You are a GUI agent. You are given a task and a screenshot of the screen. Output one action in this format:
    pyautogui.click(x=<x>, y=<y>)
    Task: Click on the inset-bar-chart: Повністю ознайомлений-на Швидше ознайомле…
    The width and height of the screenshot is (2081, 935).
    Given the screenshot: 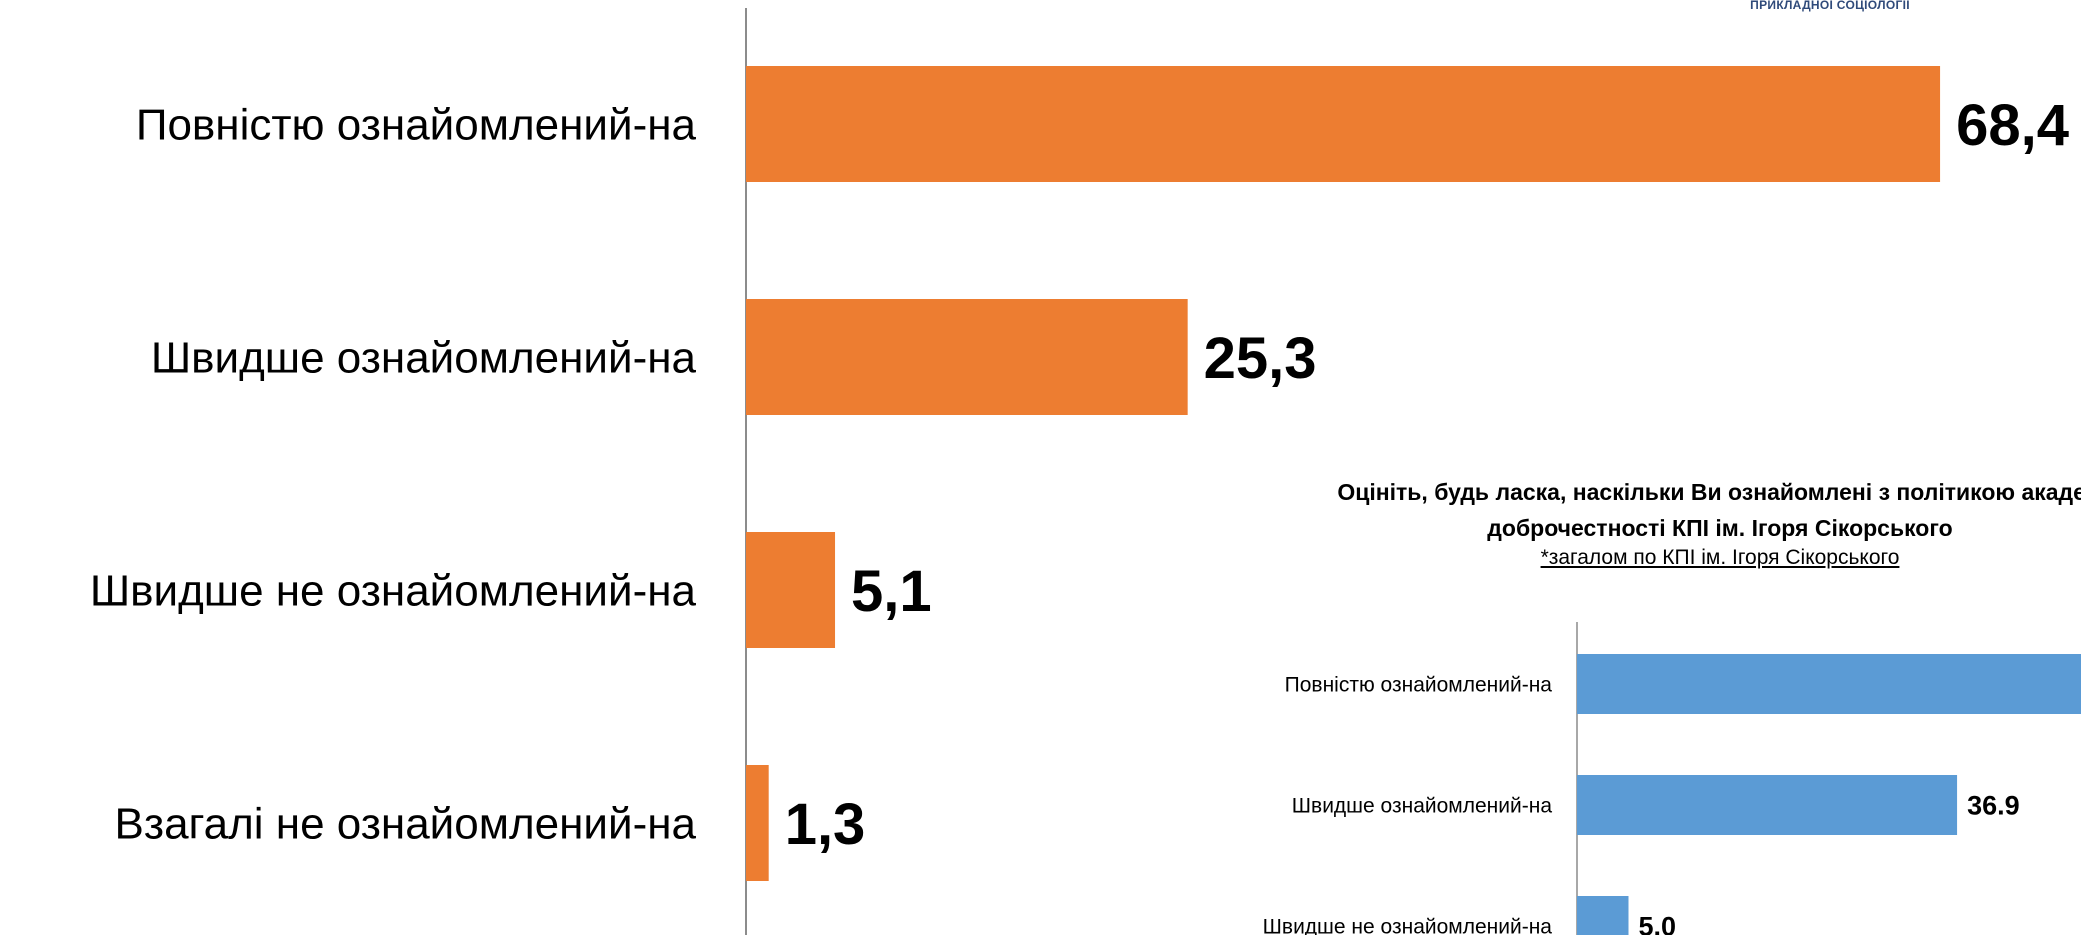 What is the action you would take?
    pyautogui.click(x=1672, y=778)
    